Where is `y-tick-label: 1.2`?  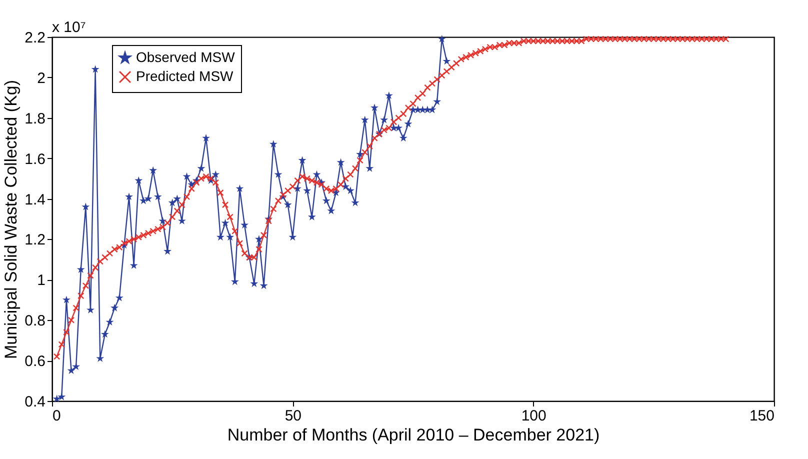
y-tick-label: 1.2 is located at coordinates (35, 240).